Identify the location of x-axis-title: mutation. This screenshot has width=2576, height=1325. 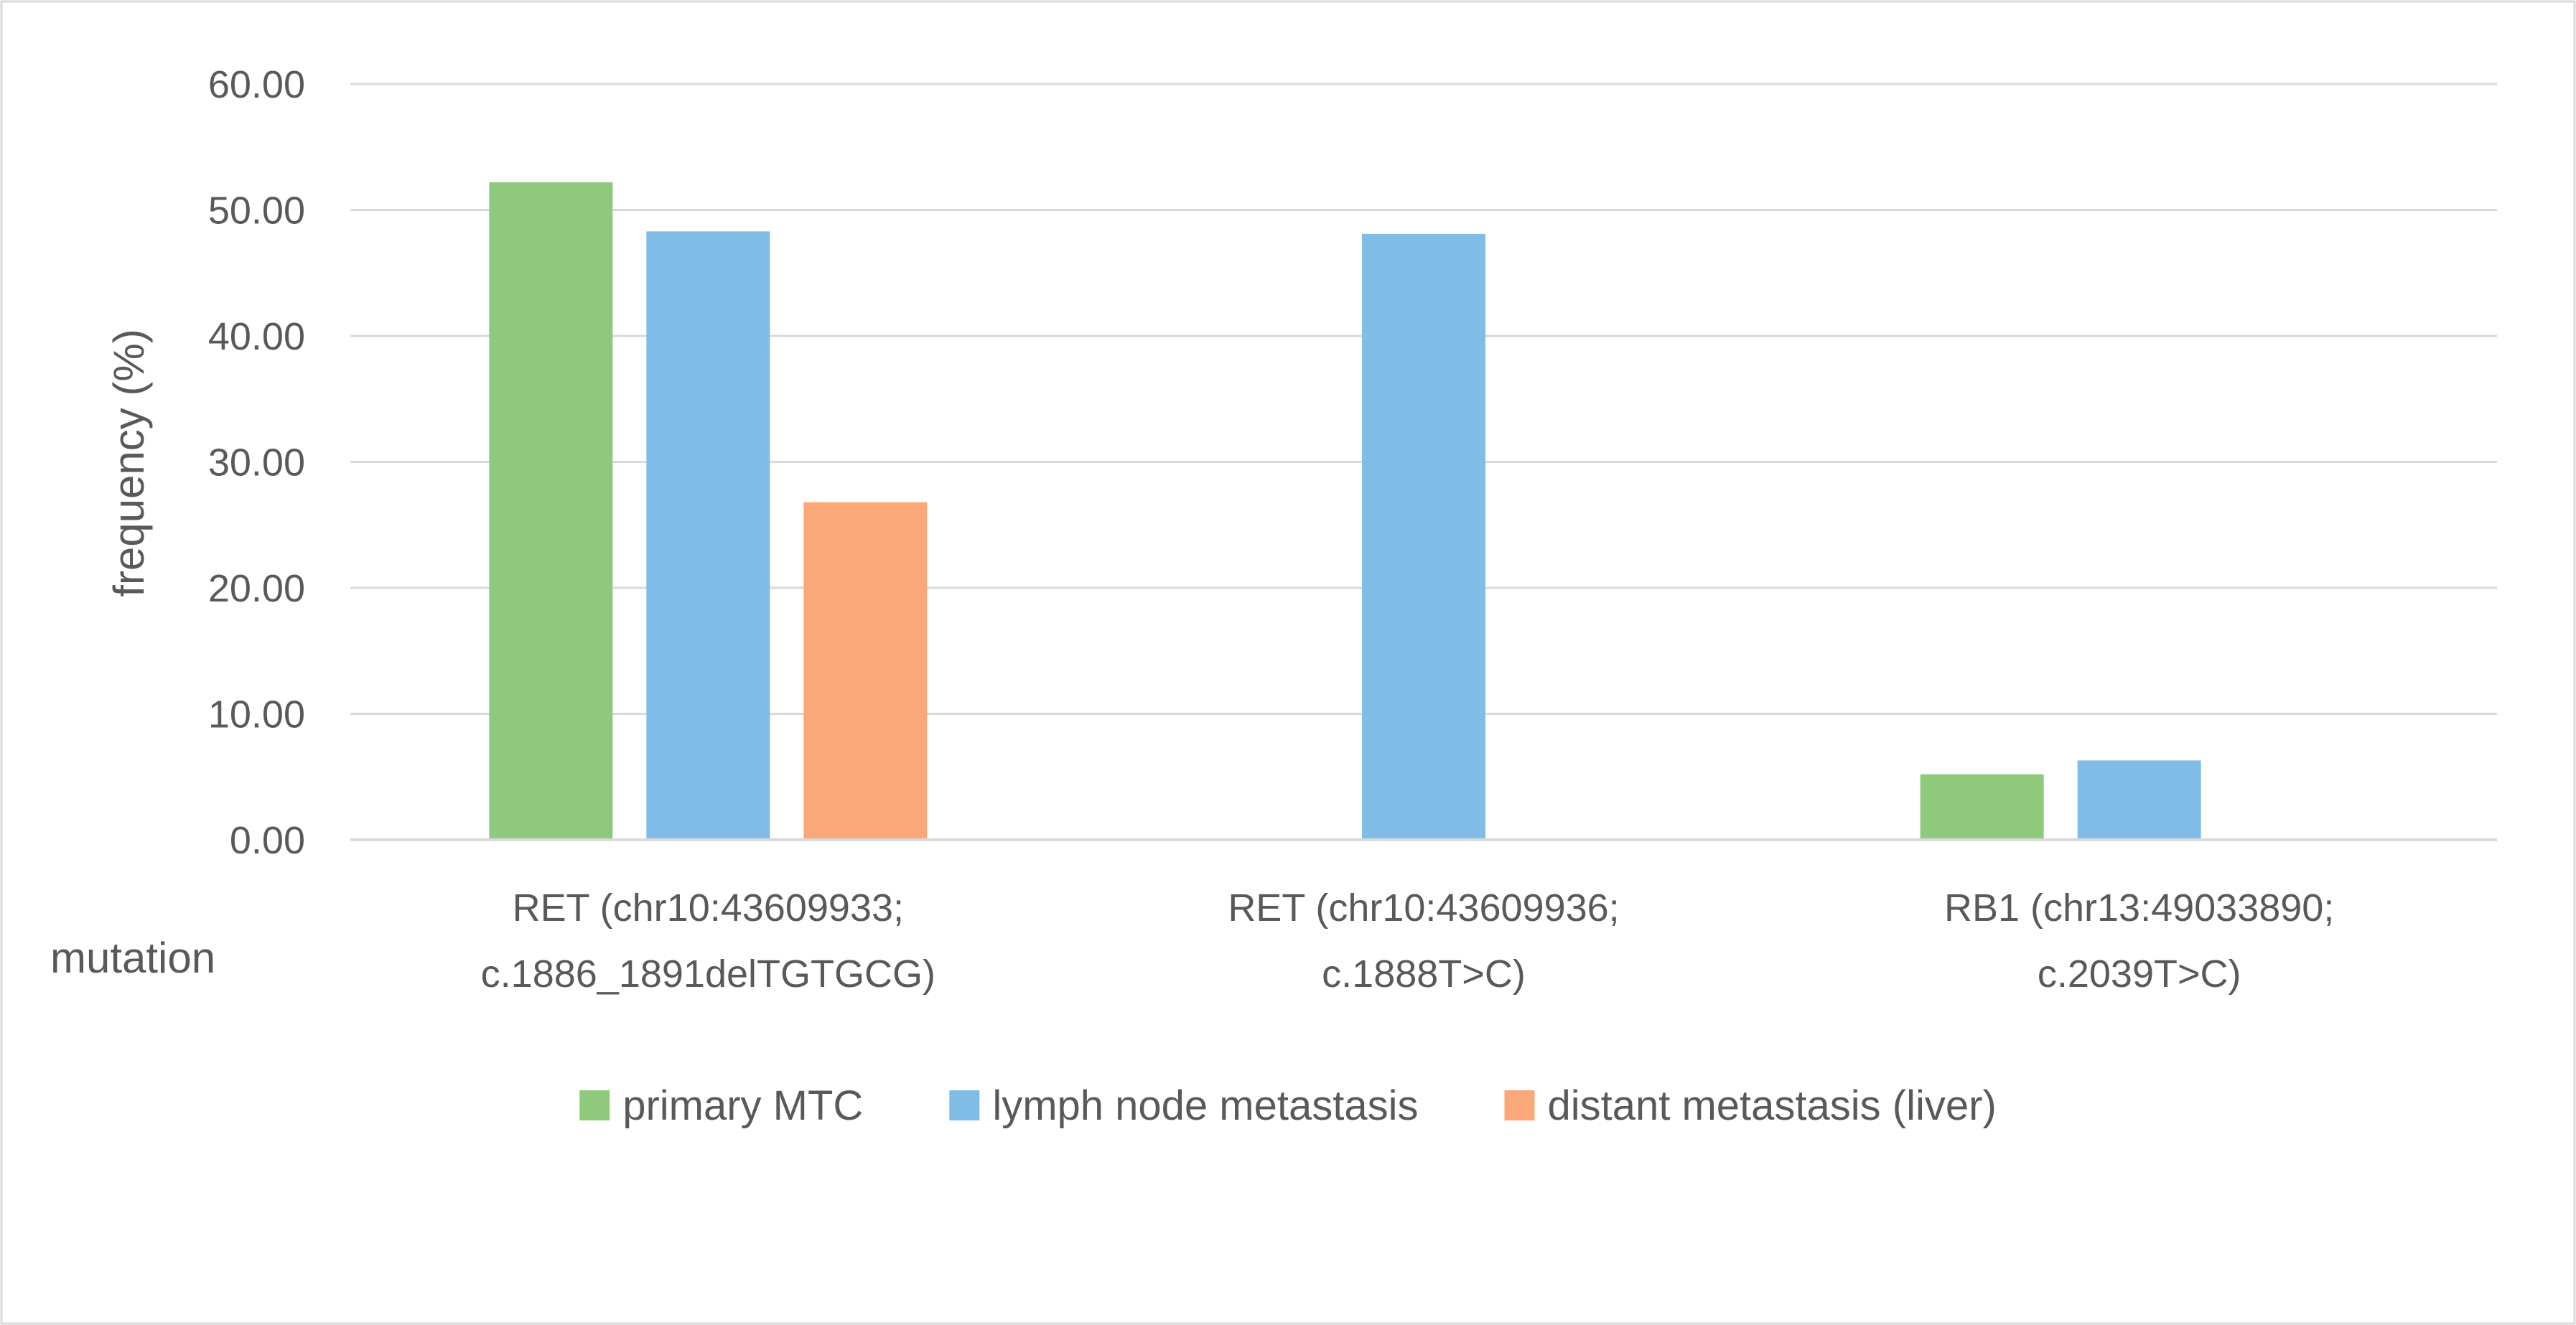
(132, 958).